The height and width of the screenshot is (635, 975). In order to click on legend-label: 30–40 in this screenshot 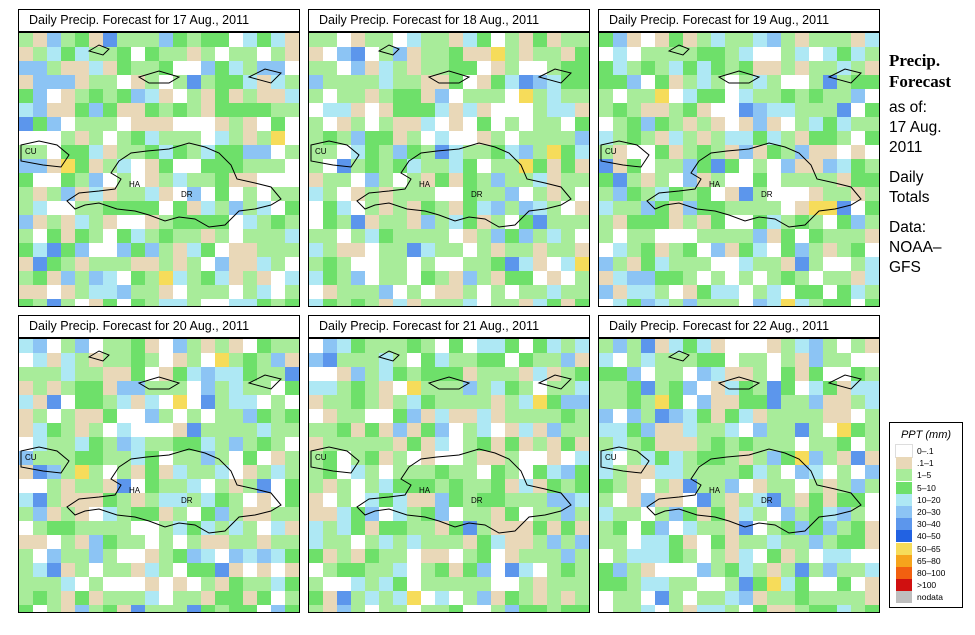, I will do `click(929, 524)`.